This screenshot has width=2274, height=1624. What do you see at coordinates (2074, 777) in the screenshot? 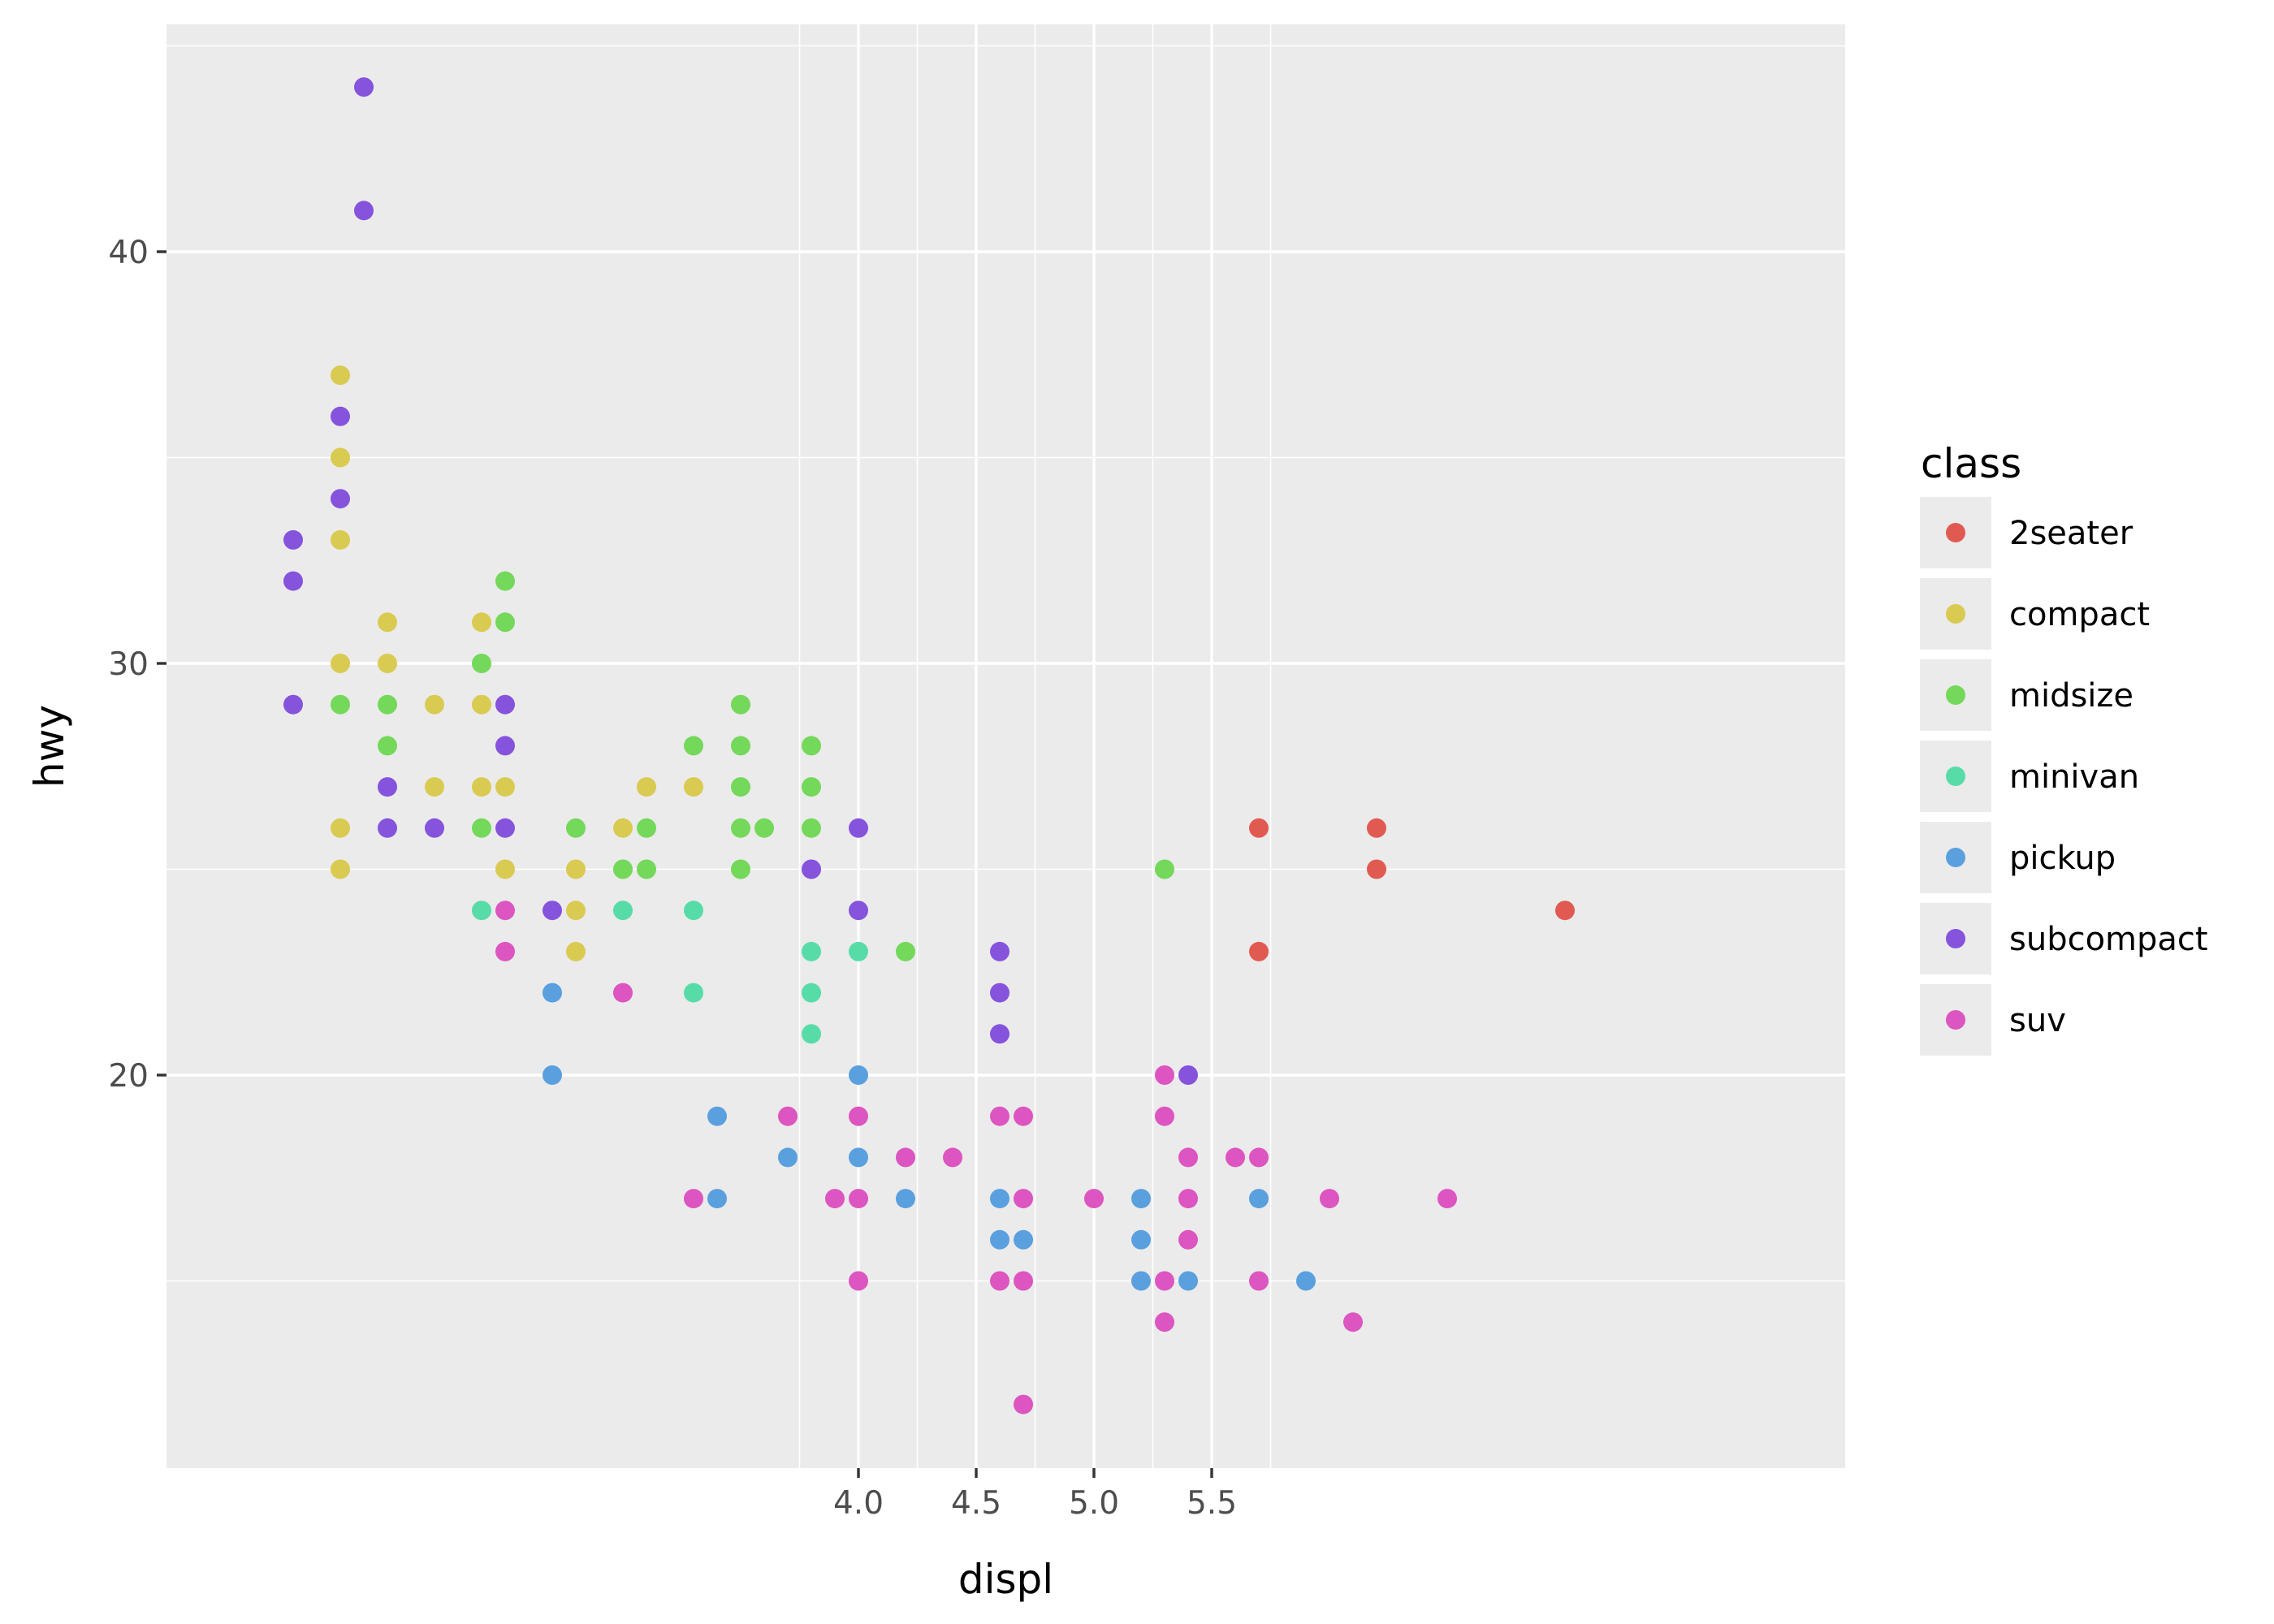
I see `legend-label: minivan` at bounding box center [2074, 777].